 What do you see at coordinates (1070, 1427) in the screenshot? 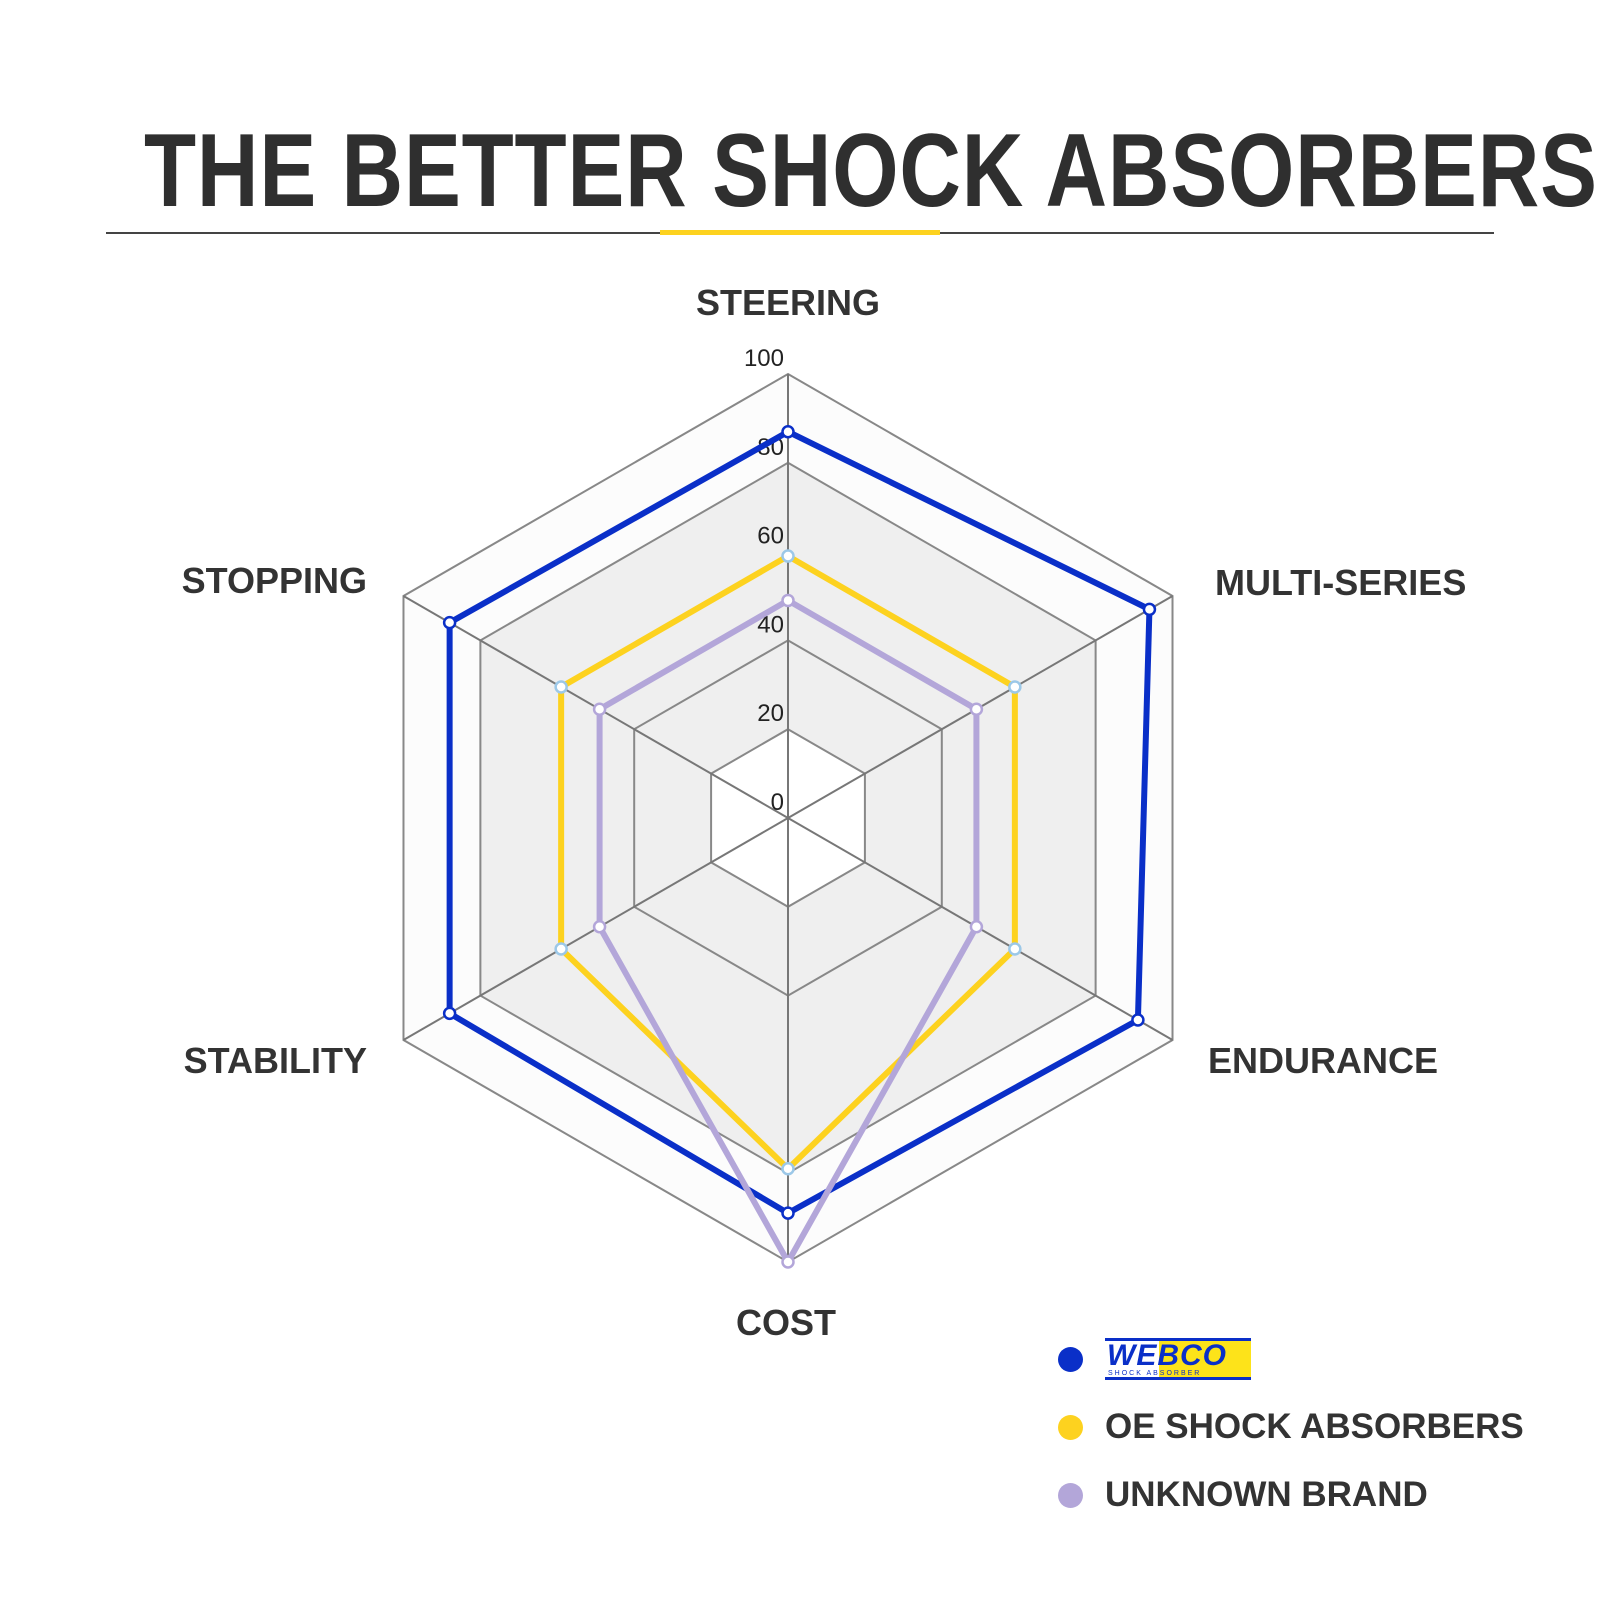
I see `legend-dot-oe` at bounding box center [1070, 1427].